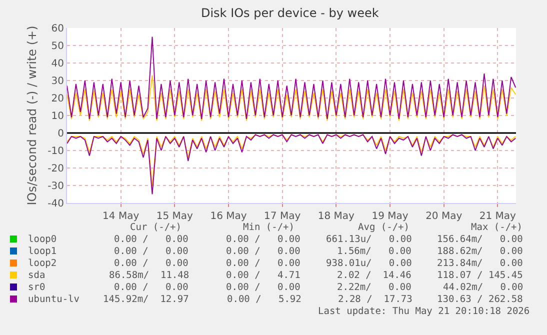 The width and height of the screenshot is (547, 335). What do you see at coordinates (480, 239) in the screenshot?
I see `text: 156.64m/ 0.00` at bounding box center [480, 239].